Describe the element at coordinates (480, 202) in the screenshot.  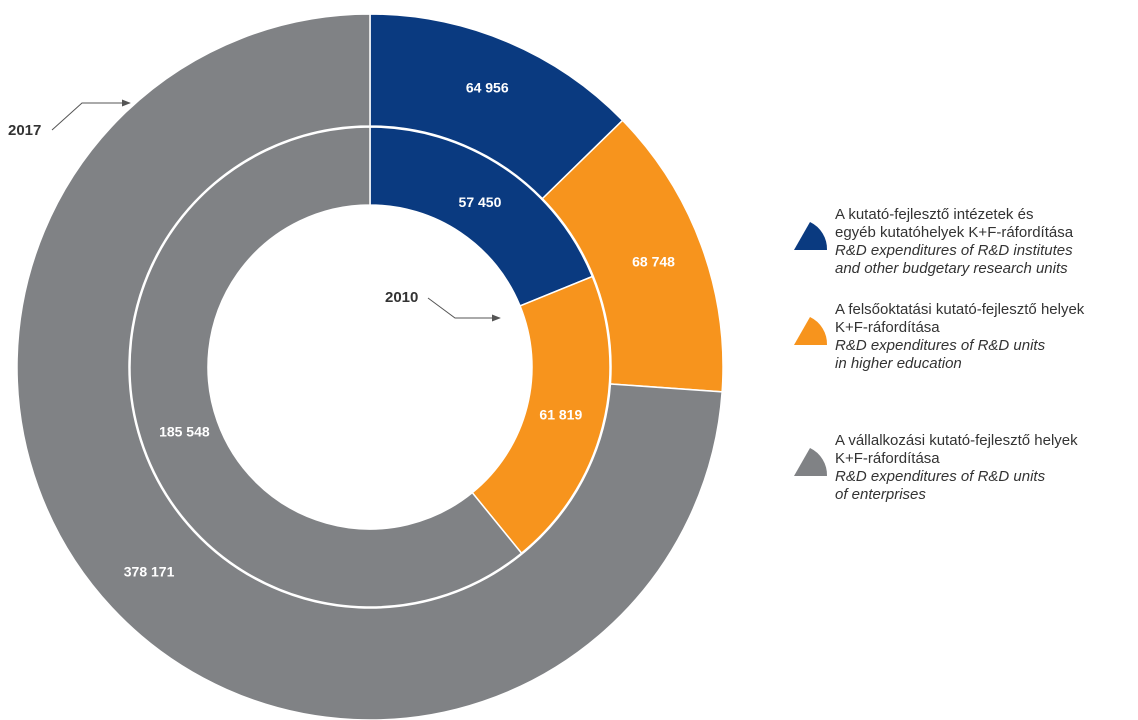
I see `value-label: 57 450` at that location.